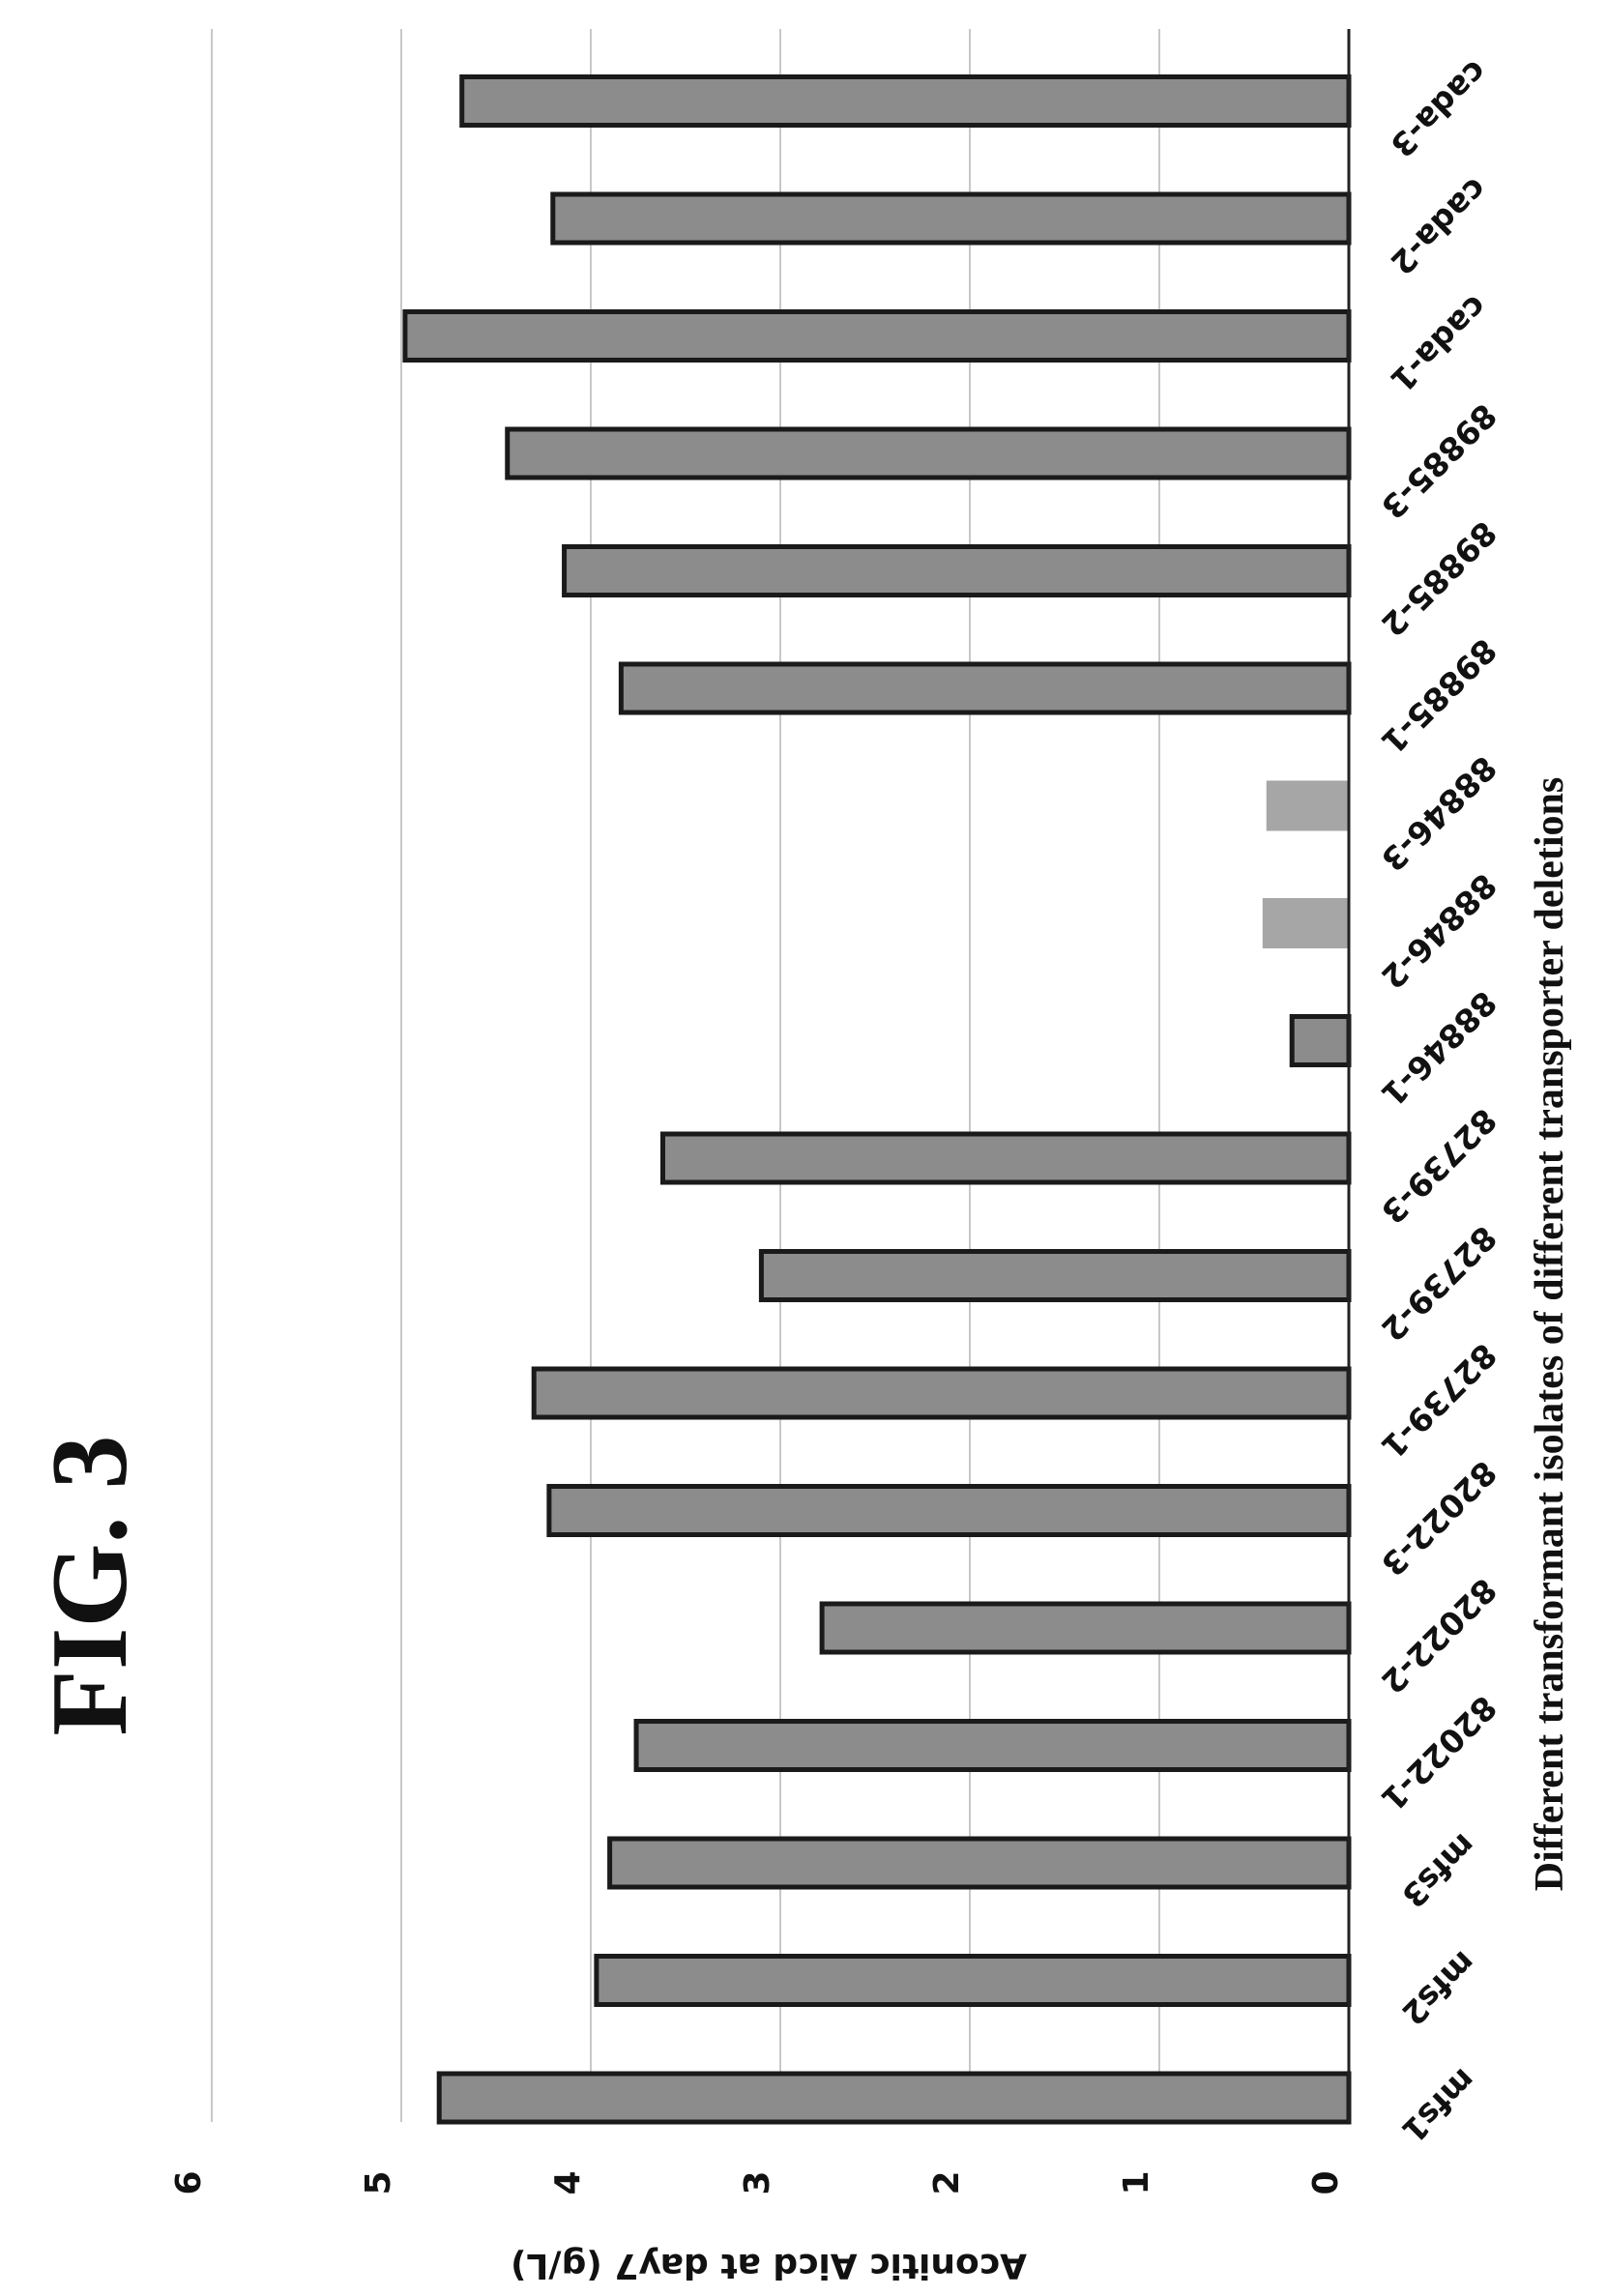  I want to click on y-tick-label: 1, so click(1136, 2182).